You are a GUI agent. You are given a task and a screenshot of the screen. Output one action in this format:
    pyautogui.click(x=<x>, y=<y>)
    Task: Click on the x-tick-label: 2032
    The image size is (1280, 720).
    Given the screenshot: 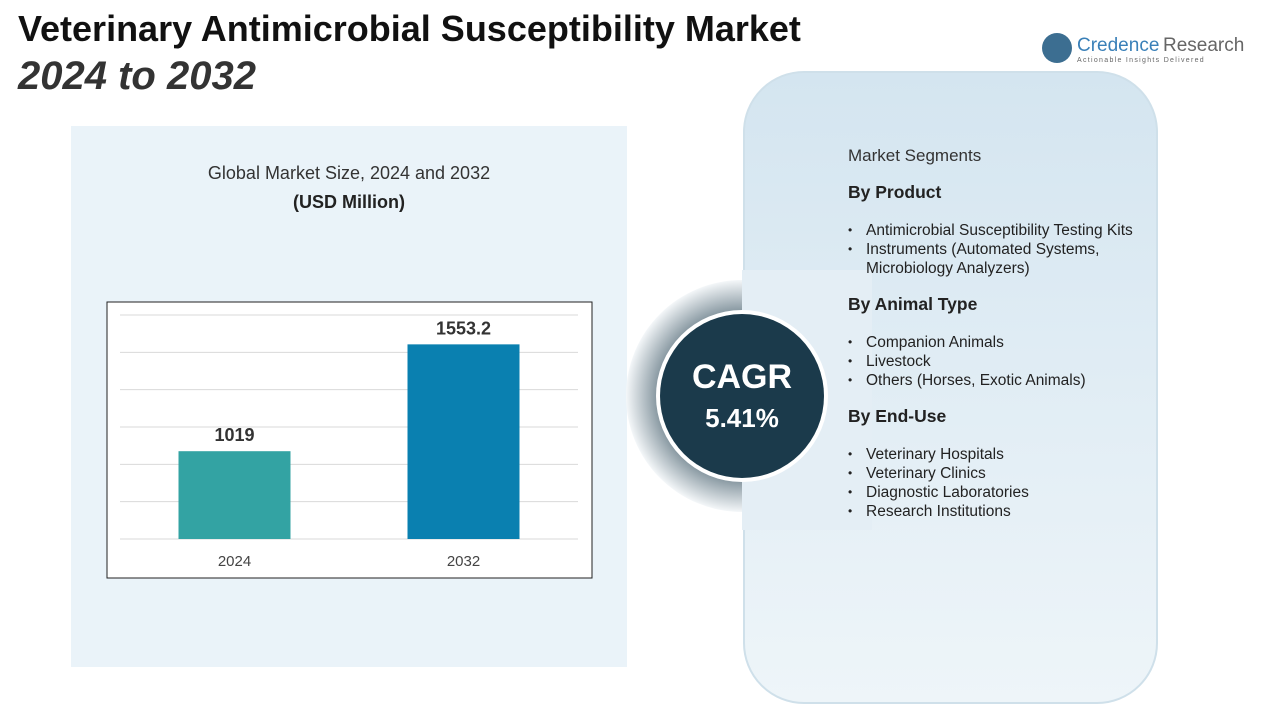 What is the action you would take?
    pyautogui.click(x=463, y=561)
    